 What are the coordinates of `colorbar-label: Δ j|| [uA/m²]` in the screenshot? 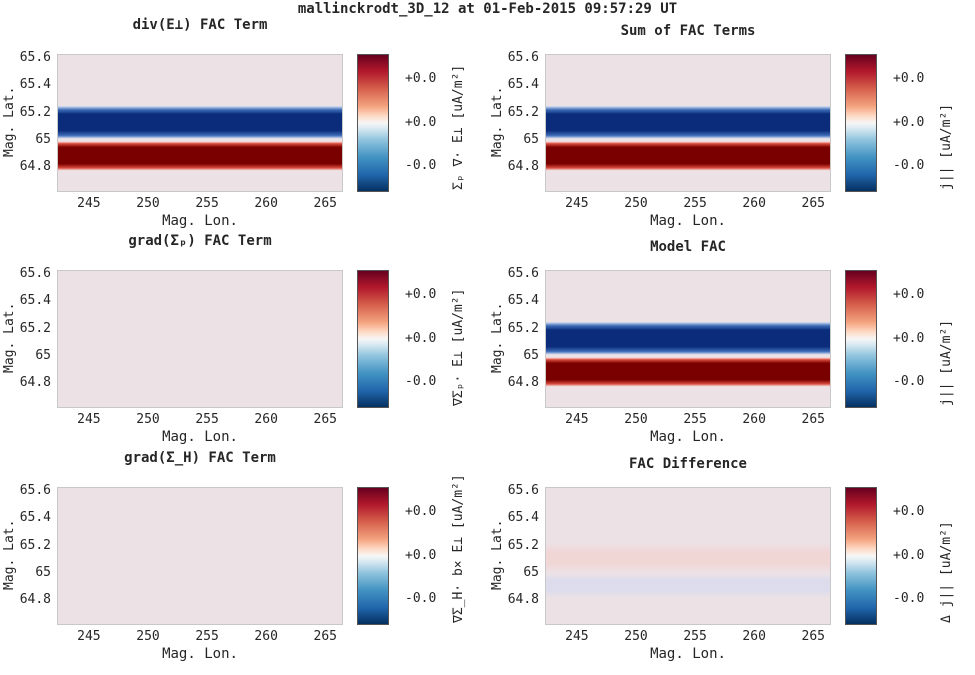 It's located at (946, 572).